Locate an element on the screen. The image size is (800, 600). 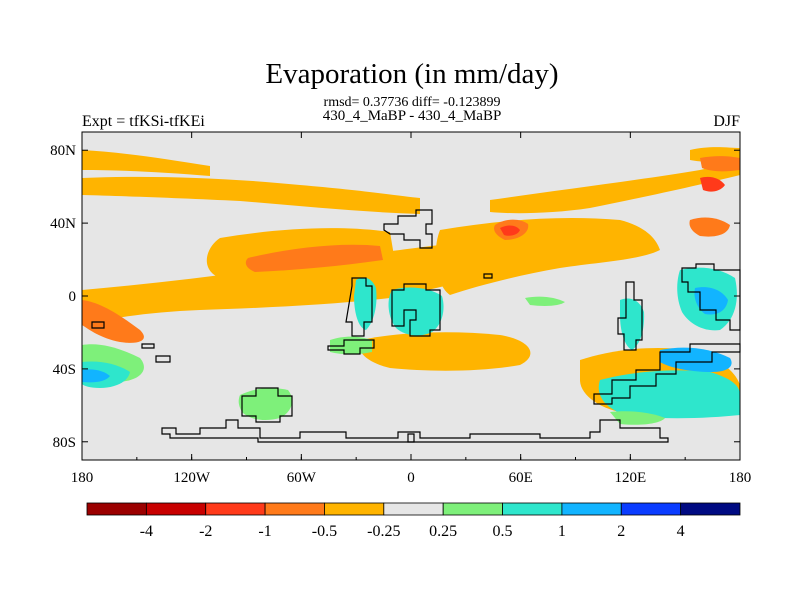
strong-negative-north-pacific is located at coordinates (712, 184).